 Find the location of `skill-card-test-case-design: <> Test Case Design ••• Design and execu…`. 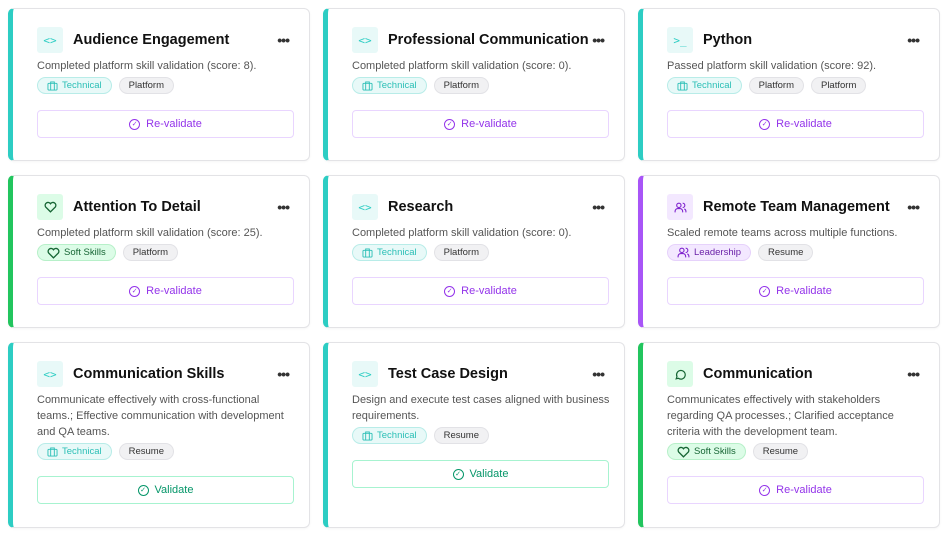

skill-card-test-case-design: <> Test Case Design ••• Design and execu… is located at coordinates (474, 435).